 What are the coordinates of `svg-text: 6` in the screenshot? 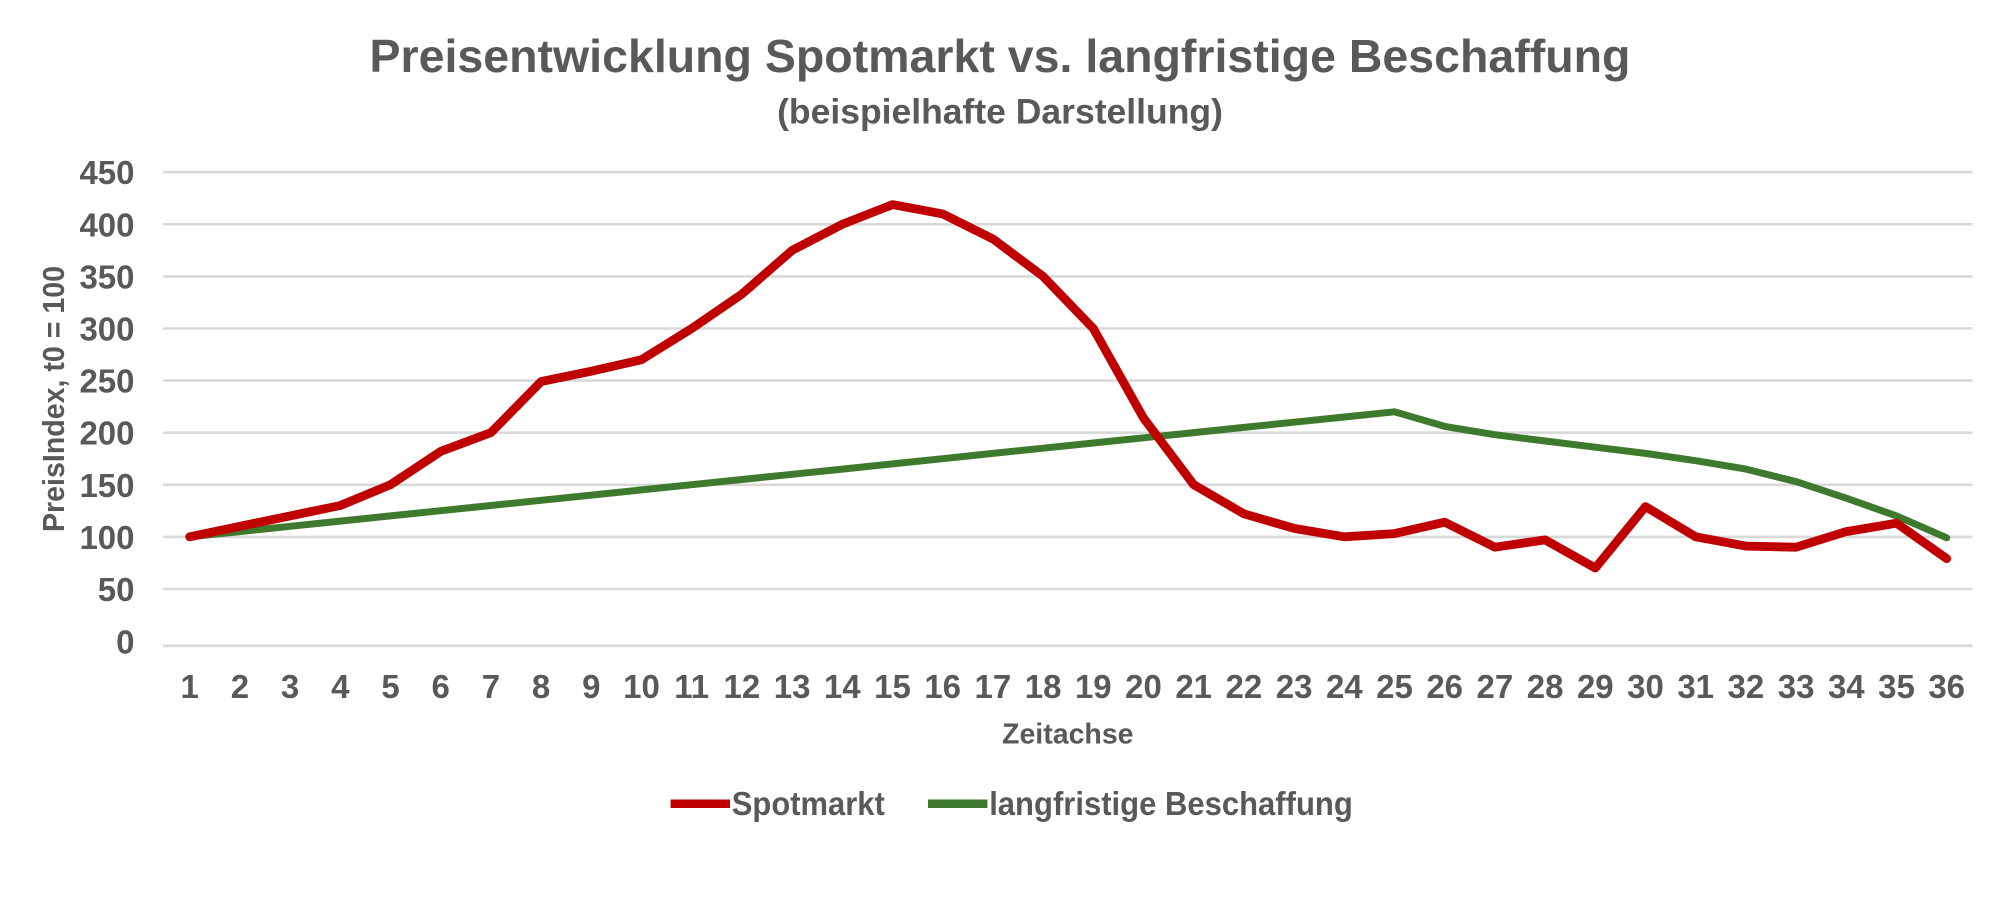 It's located at (441, 686).